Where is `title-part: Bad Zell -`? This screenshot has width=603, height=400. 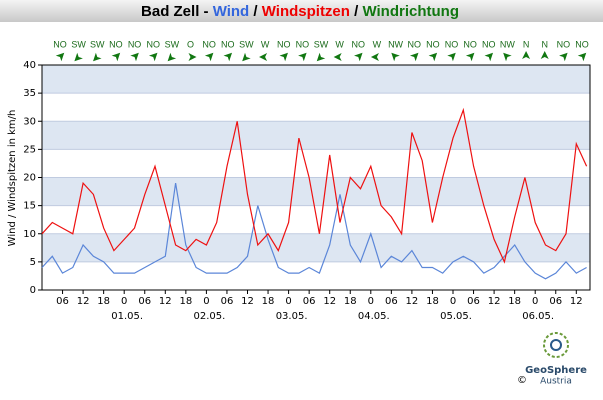 title-part: Bad Zell - is located at coordinates (175, 11).